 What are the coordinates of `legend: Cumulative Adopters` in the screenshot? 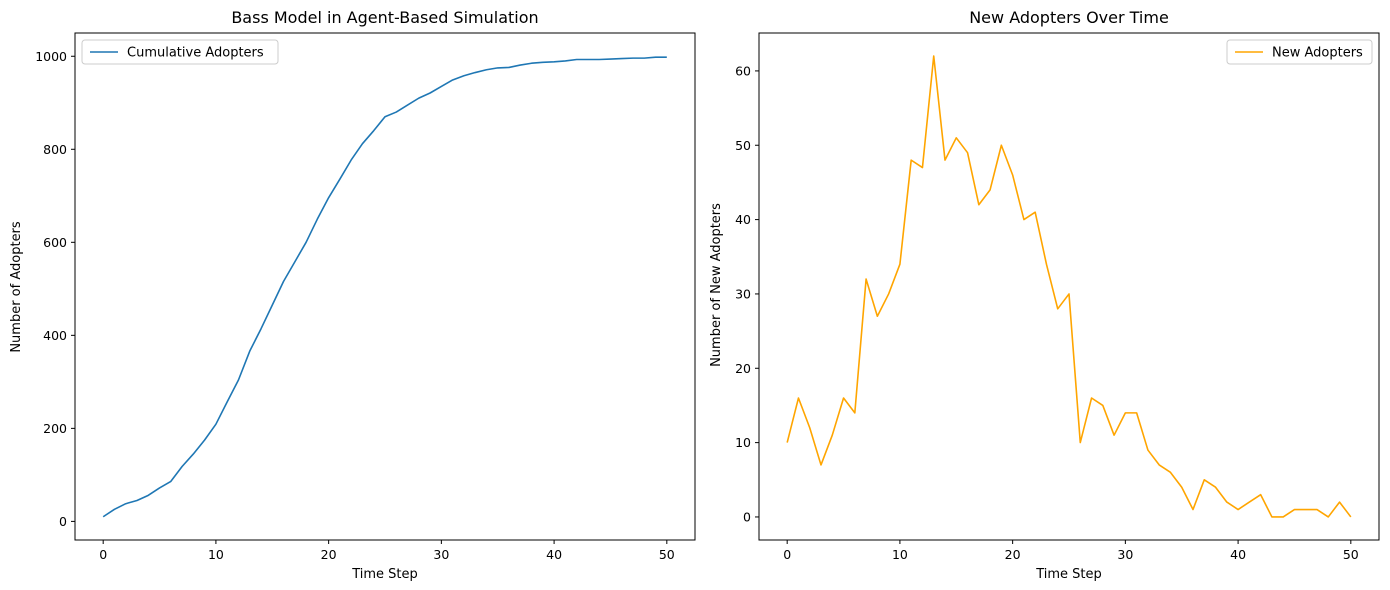 It's located at (180, 52).